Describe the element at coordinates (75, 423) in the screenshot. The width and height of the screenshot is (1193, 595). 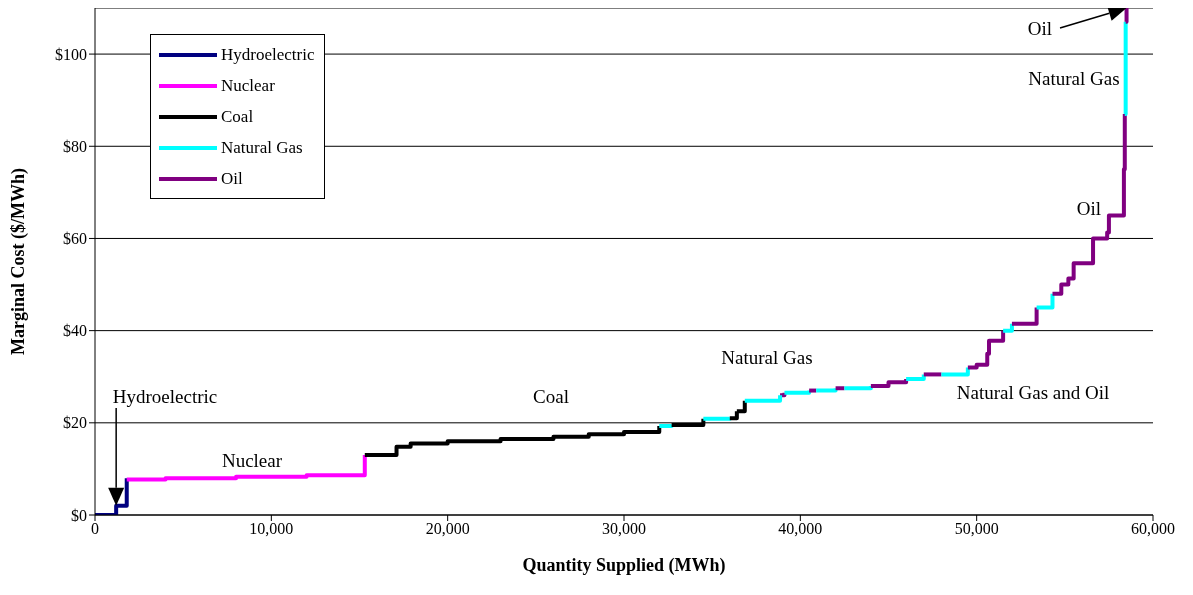
I see `y-tick-label: $20` at that location.